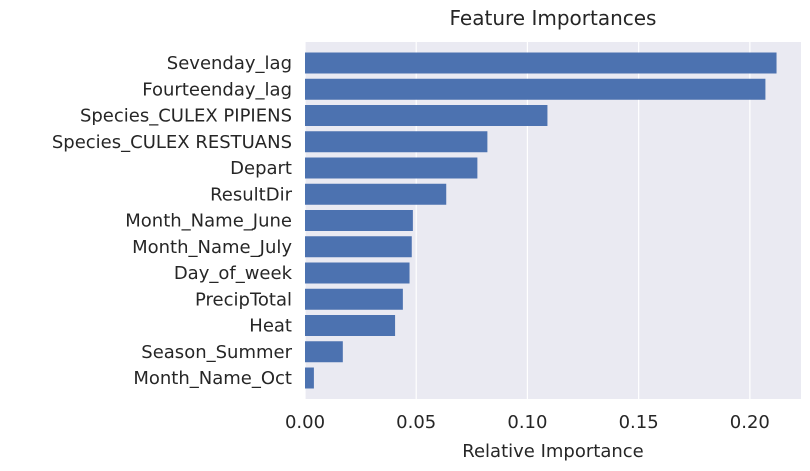 Image resolution: width=810 pixels, height=471 pixels. Describe the element at coordinates (552, 451) in the screenshot. I see `x-axis-label: Relative Importance` at that location.